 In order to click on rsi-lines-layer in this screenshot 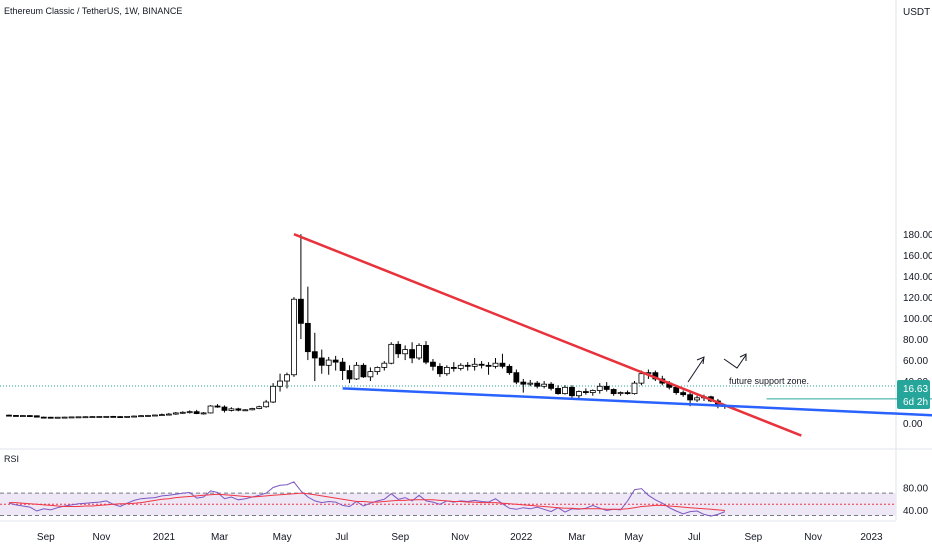, I will do `click(367, 499)`.